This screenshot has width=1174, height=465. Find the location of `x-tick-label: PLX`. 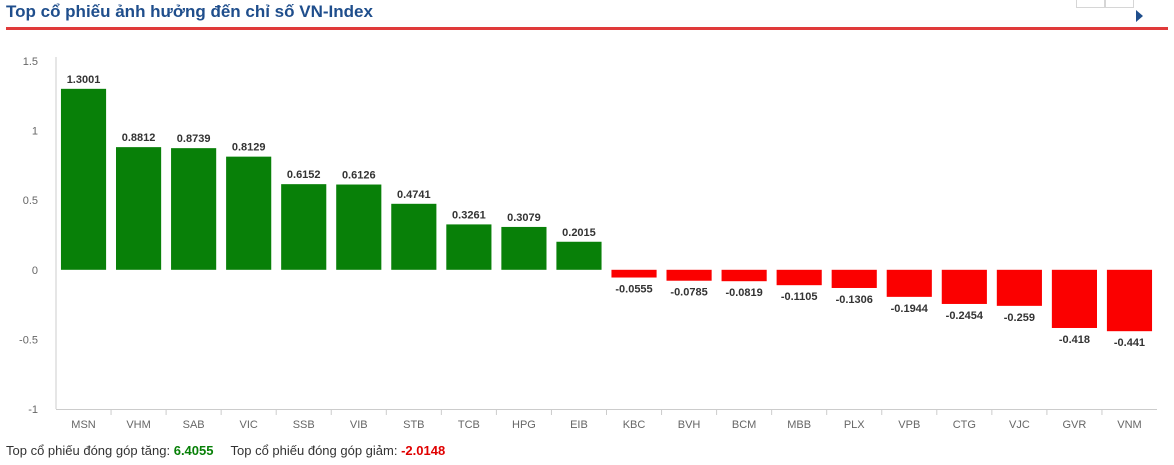

x-tick-label: PLX is located at coordinates (854, 425).